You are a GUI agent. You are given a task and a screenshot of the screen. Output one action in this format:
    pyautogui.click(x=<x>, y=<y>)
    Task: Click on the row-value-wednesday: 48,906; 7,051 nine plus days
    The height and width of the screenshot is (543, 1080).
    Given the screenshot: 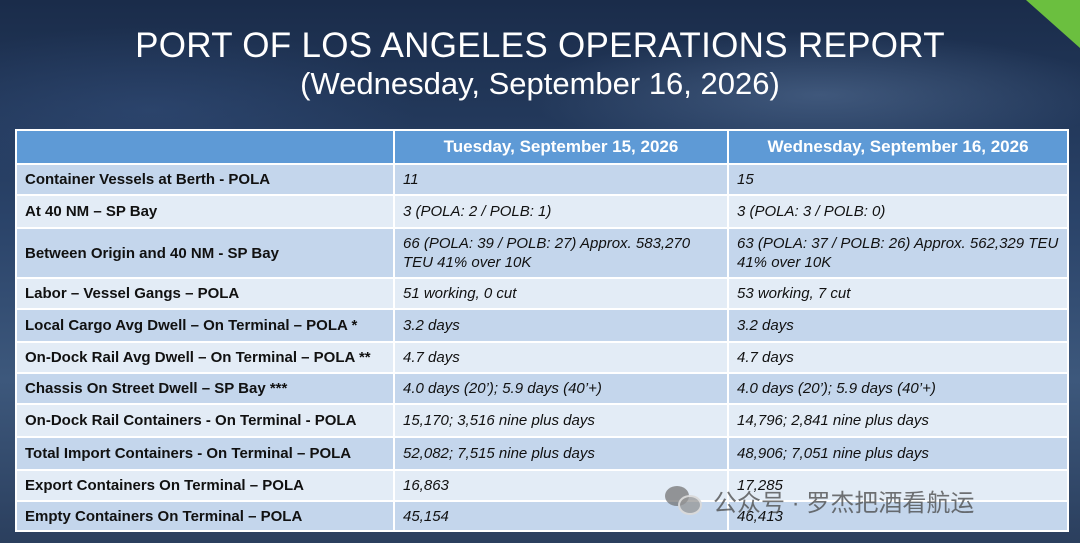 What is the action you would take?
    pyautogui.click(x=898, y=453)
    